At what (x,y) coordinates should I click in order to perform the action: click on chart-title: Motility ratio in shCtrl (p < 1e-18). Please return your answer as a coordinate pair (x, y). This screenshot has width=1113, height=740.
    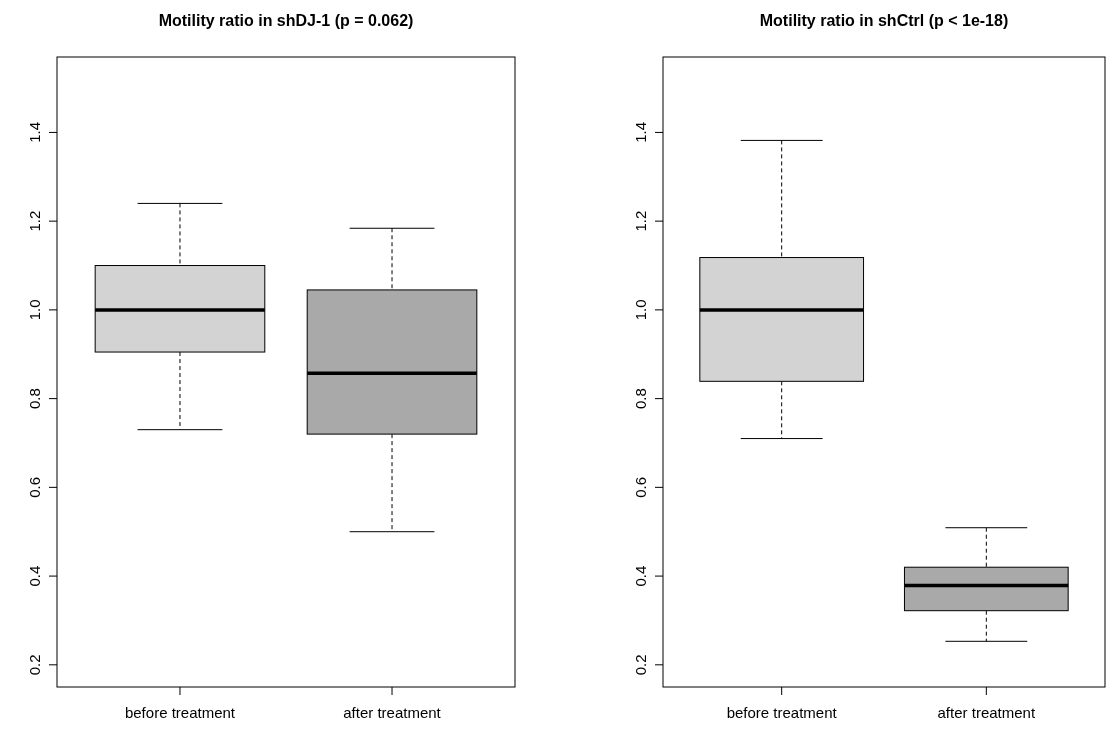
    Looking at the image, I should click on (884, 20).